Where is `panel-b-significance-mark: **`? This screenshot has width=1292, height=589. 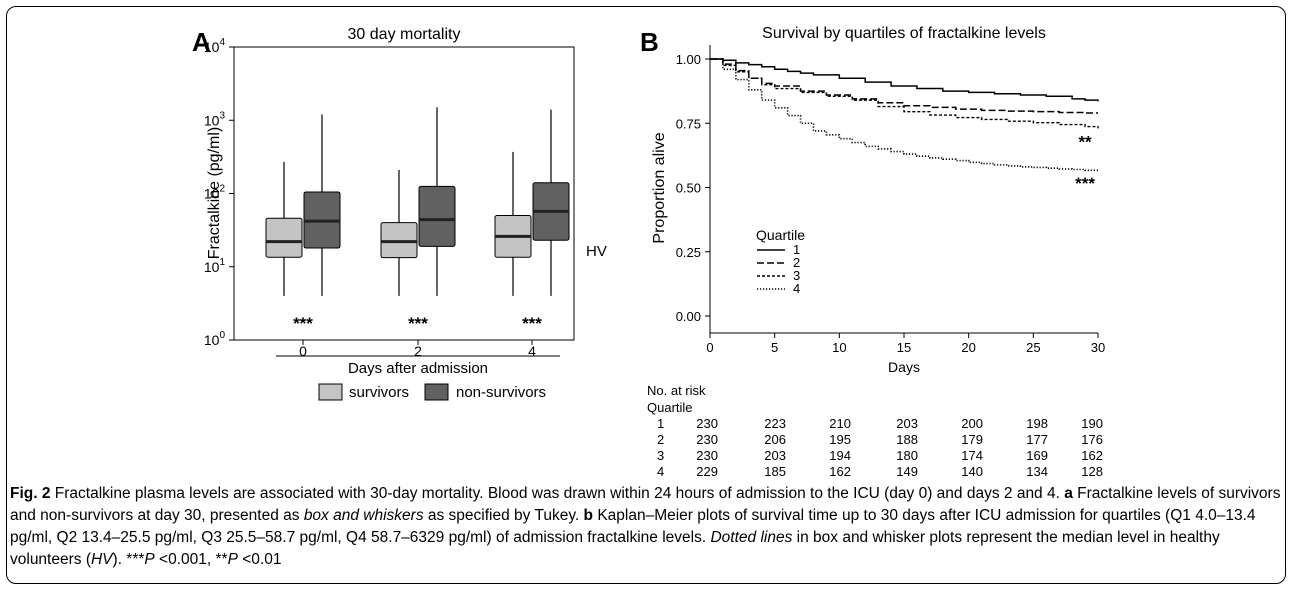 panel-b-significance-mark: ** is located at coordinates (1085, 142).